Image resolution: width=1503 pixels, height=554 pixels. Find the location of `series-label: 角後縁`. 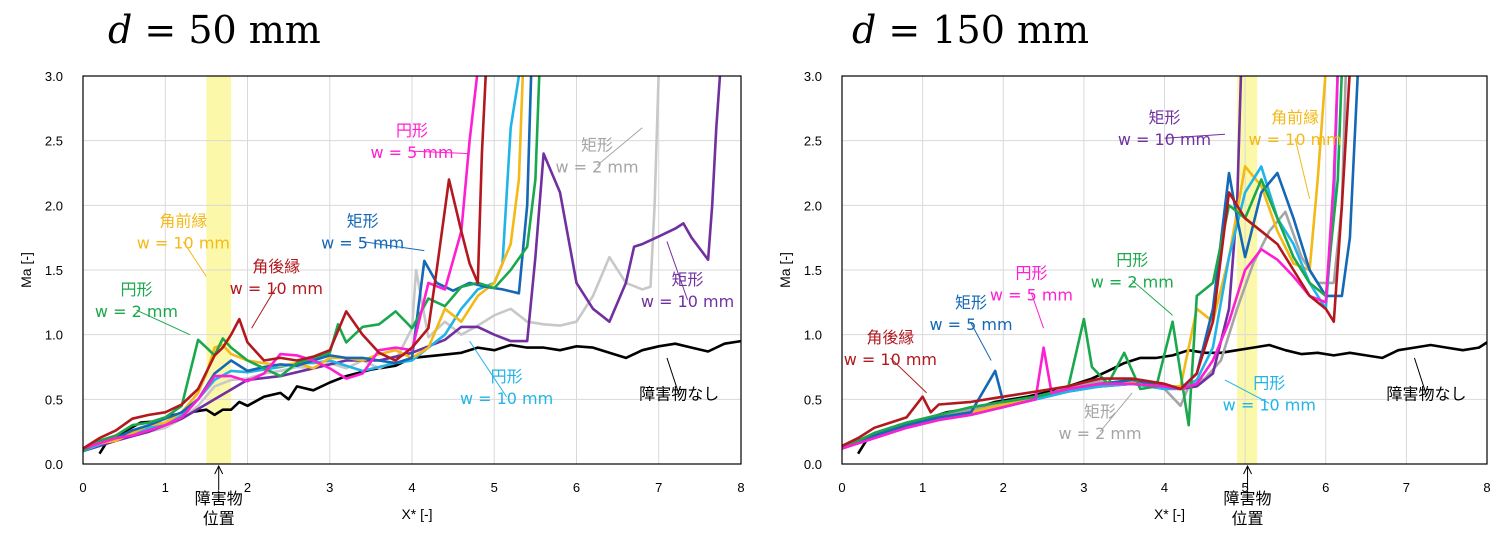

series-label: 角後縁 is located at coordinates (890, 337).